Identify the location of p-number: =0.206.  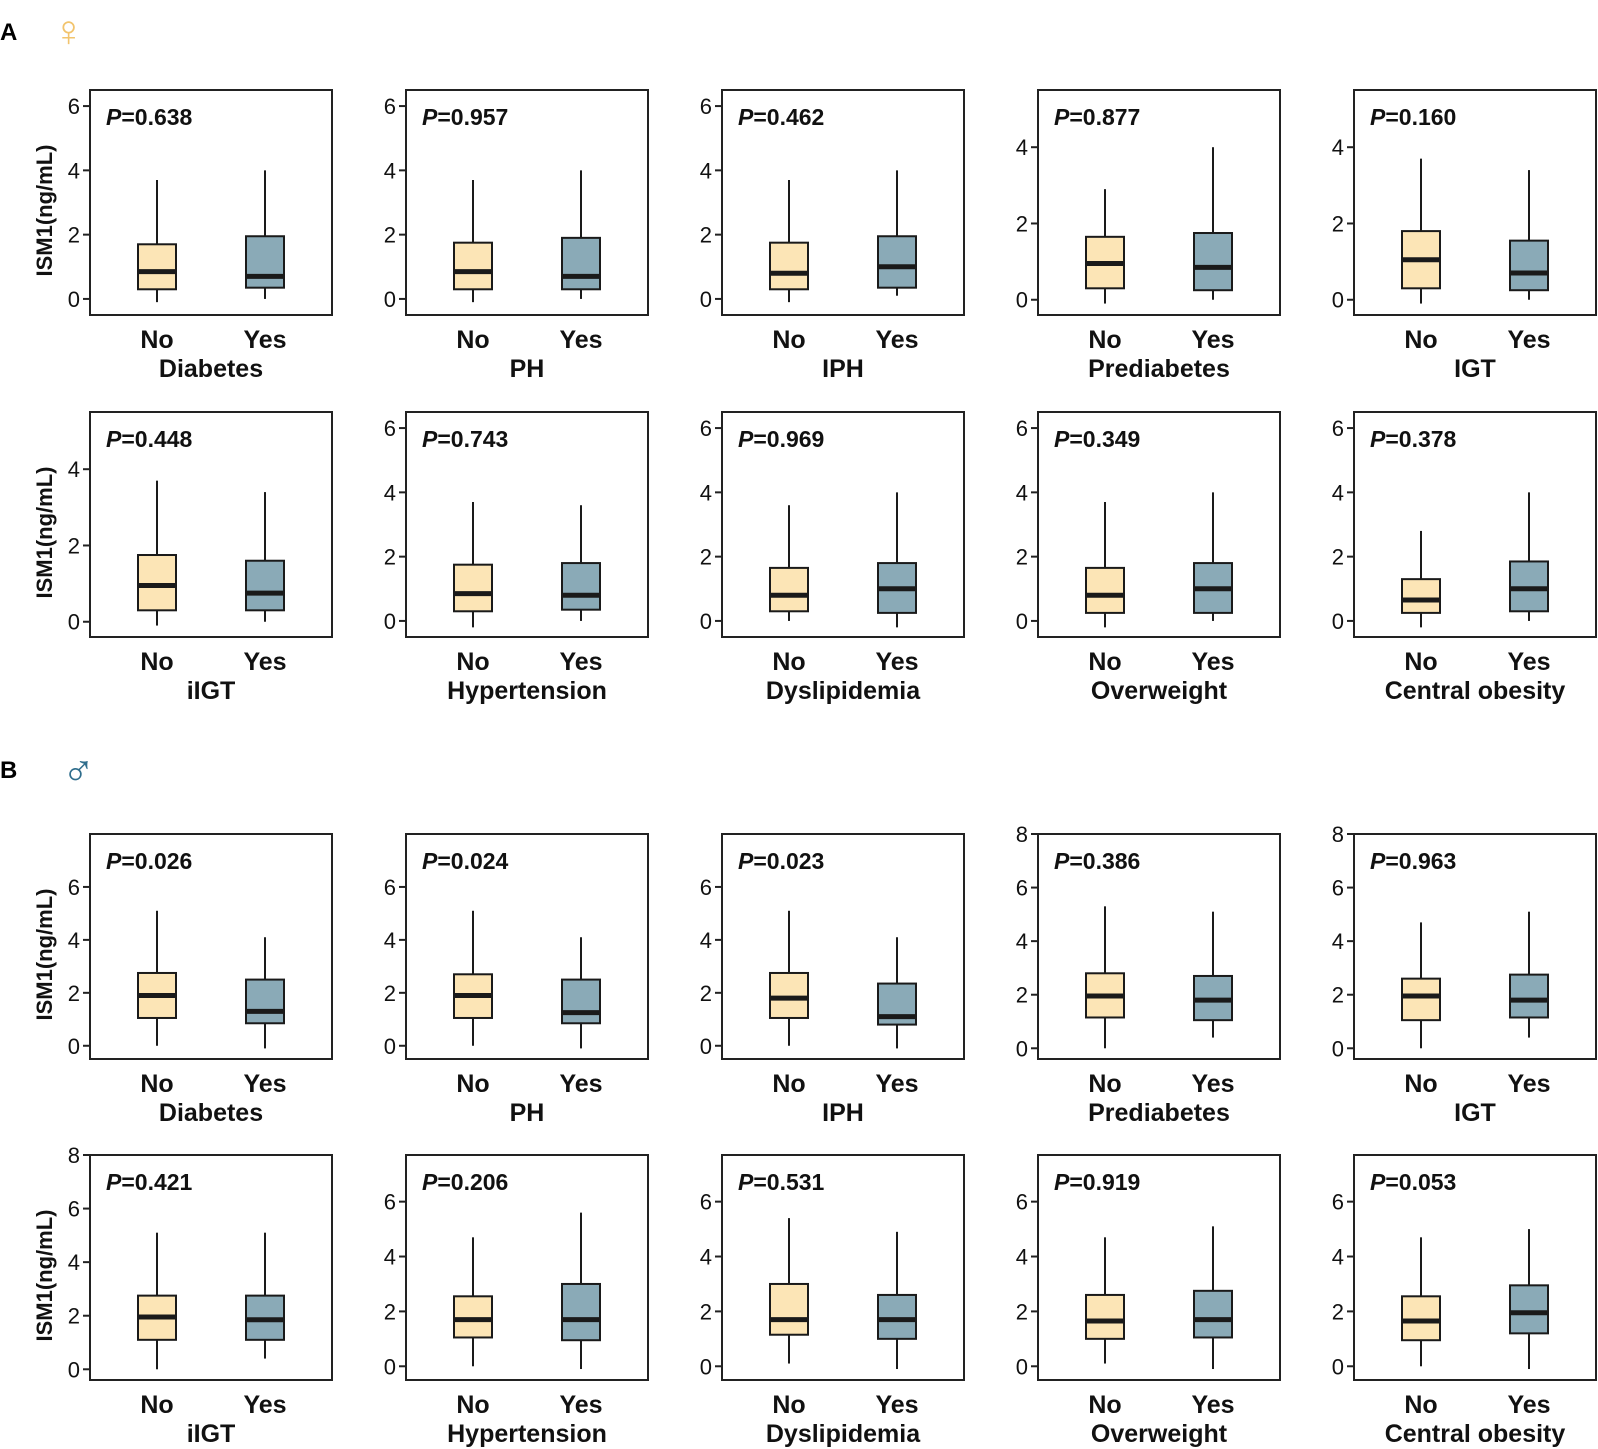
(472, 1182).